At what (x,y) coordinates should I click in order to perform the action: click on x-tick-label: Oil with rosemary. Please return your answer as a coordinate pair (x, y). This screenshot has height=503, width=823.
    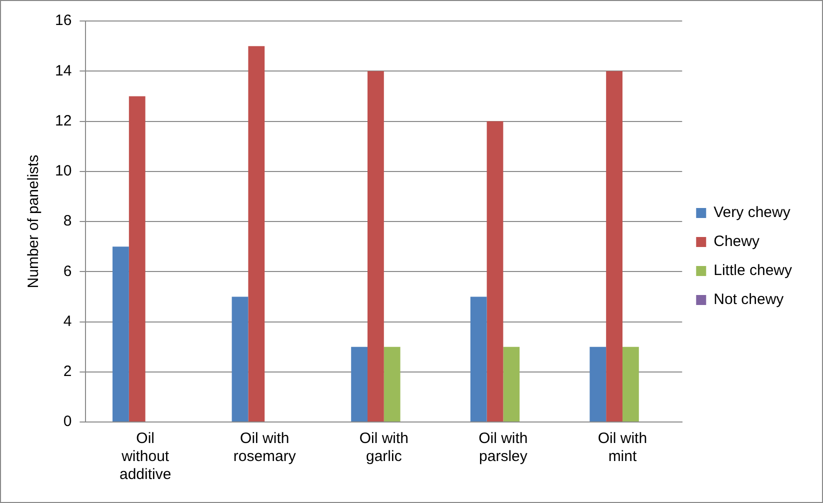
    Looking at the image, I should click on (264, 448).